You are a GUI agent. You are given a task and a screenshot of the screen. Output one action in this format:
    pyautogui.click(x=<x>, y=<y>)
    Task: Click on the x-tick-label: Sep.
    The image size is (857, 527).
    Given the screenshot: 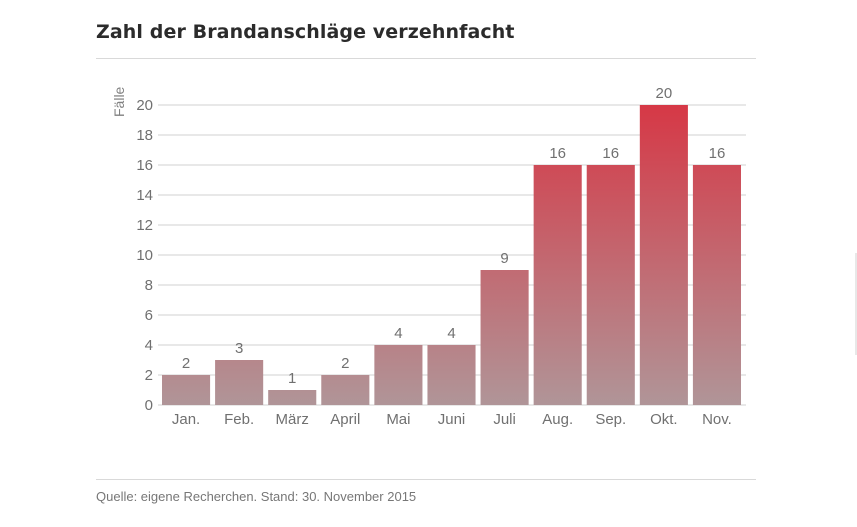 What is the action you would take?
    pyautogui.click(x=610, y=419)
    